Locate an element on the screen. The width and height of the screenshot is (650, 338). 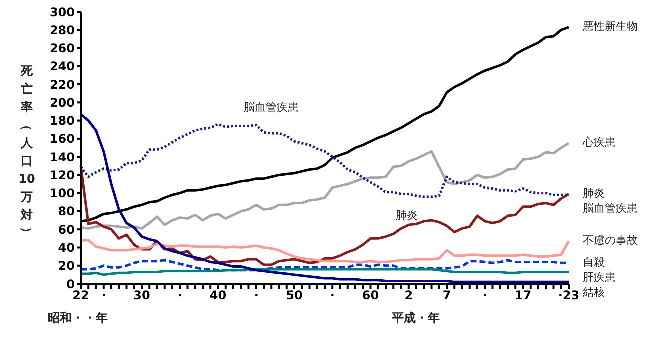
series-label: 肺炎 is located at coordinates (594, 194).